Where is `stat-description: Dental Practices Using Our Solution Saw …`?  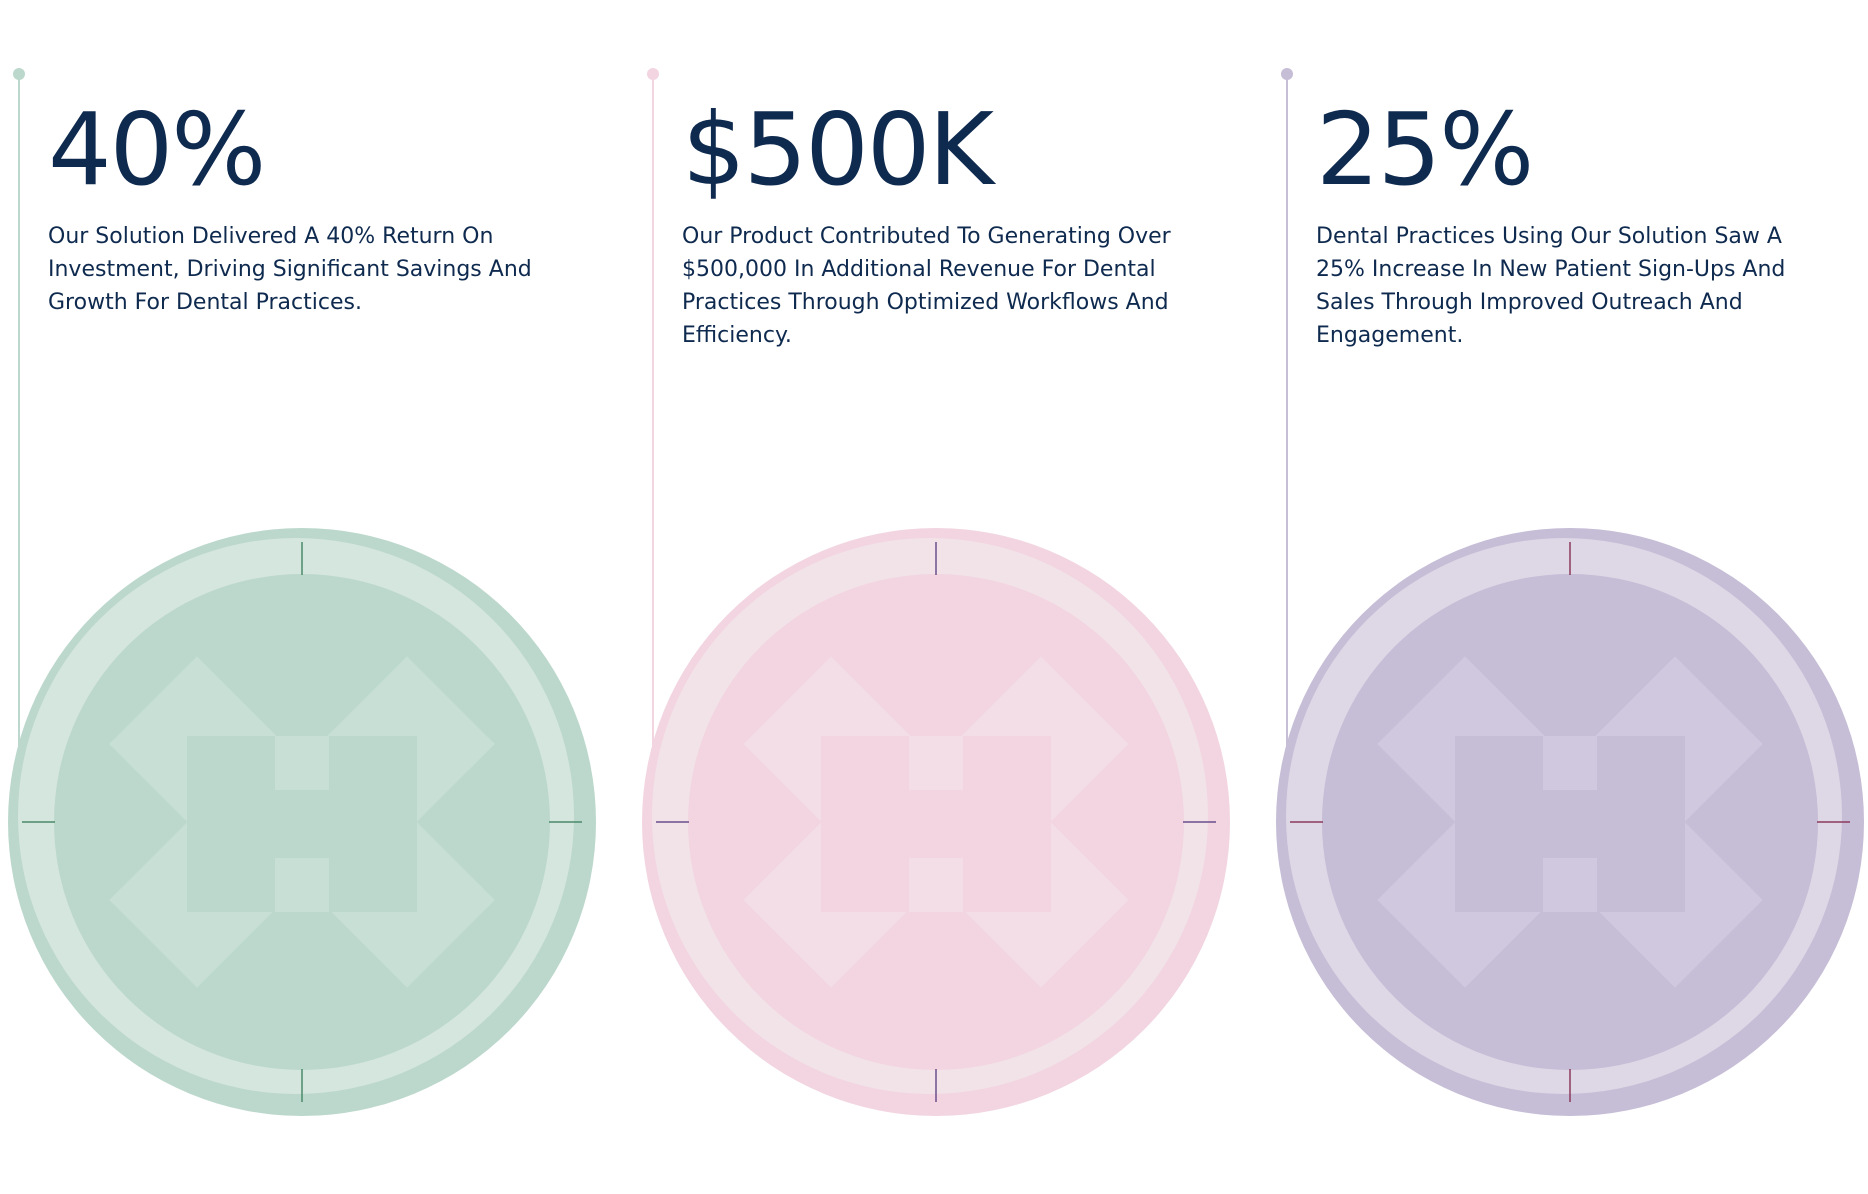 stat-description: Dental Practices Using Our Solution Saw … is located at coordinates (1551, 286).